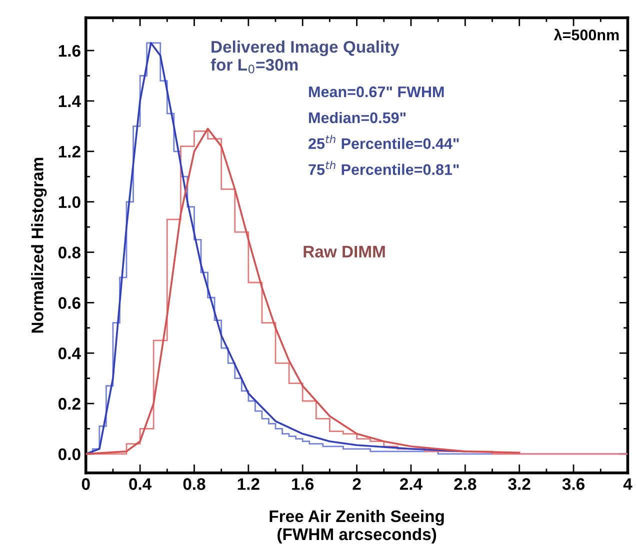 This screenshot has height=555, width=636. What do you see at coordinates (69, 404) in the screenshot?
I see `y-tick-label: 0.2` at bounding box center [69, 404].